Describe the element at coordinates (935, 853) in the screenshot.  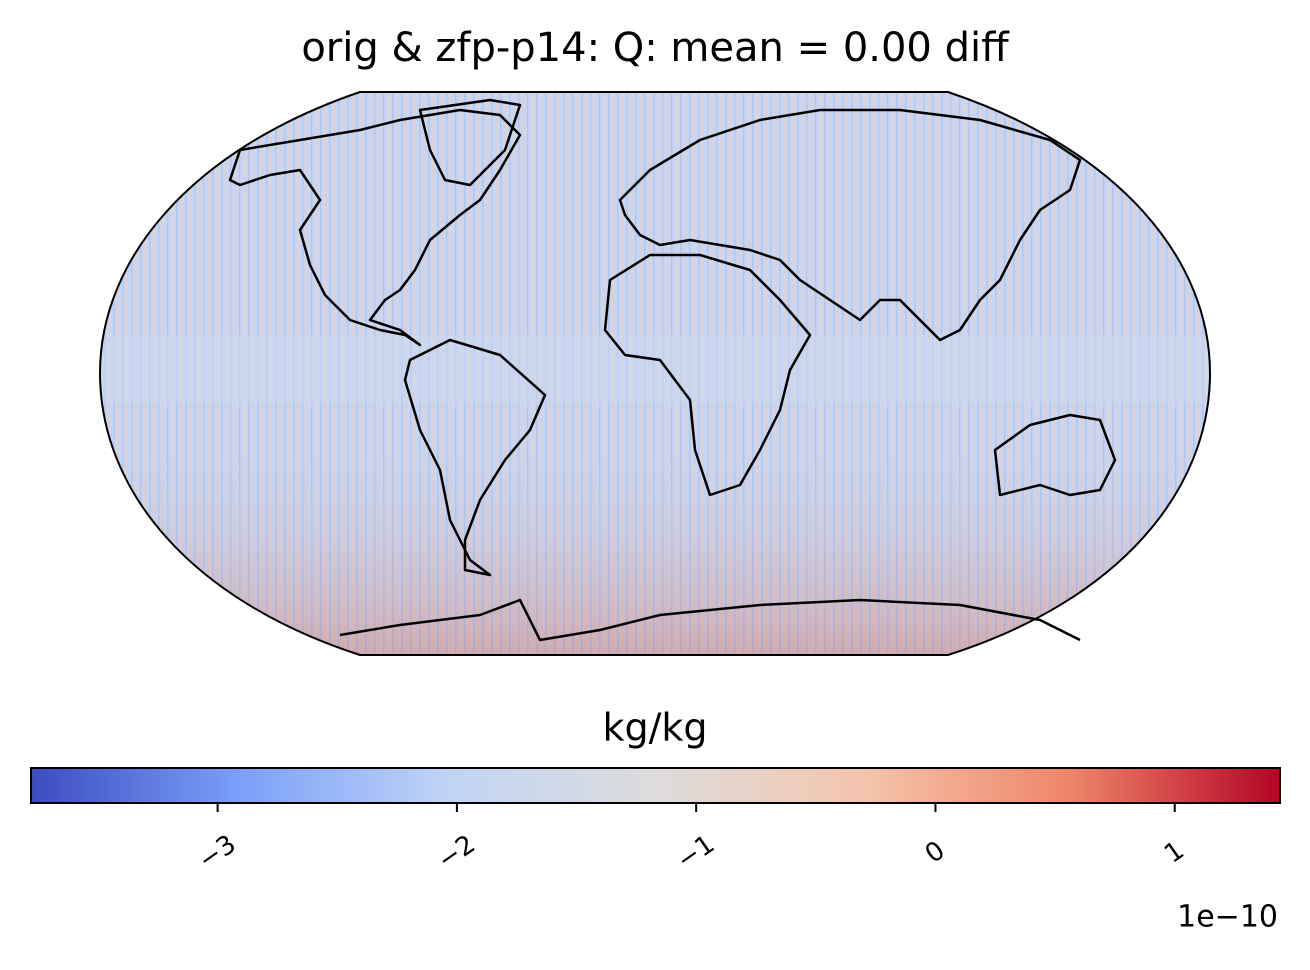
I see `colorbar-tick-label: 0` at that location.